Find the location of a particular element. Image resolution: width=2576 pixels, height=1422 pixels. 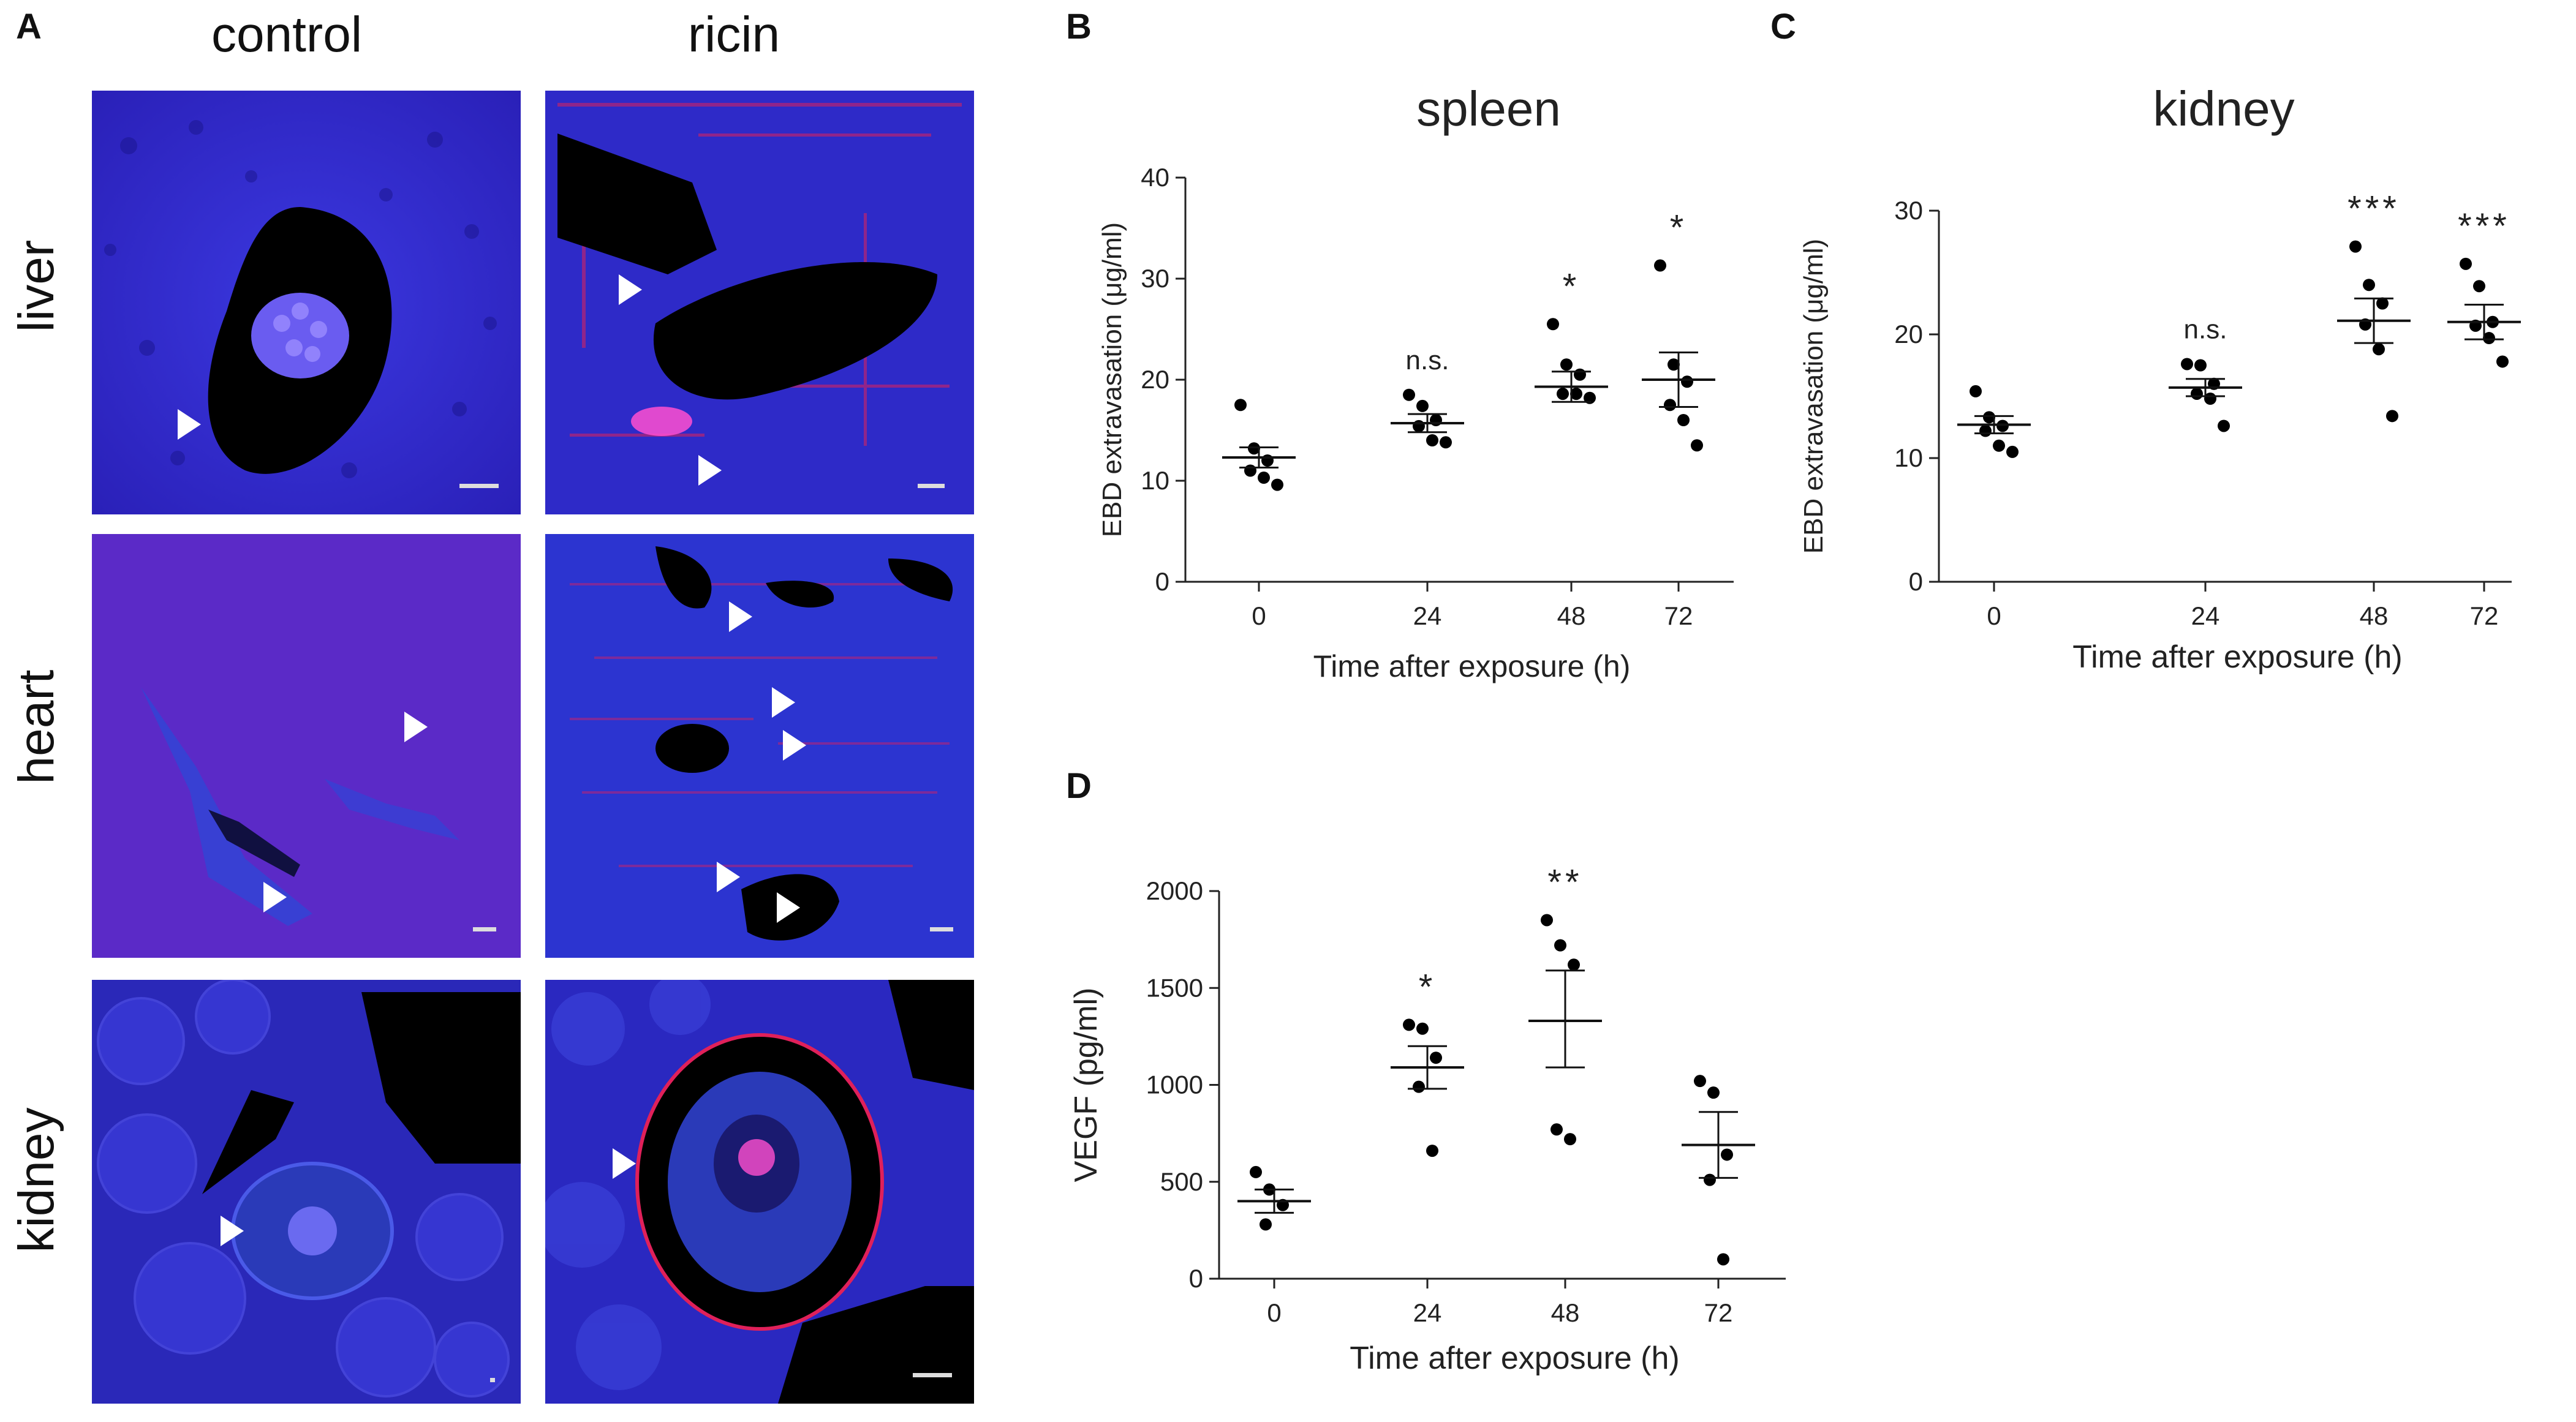

y-tick-label: 500 is located at coordinates (1181, 1181).